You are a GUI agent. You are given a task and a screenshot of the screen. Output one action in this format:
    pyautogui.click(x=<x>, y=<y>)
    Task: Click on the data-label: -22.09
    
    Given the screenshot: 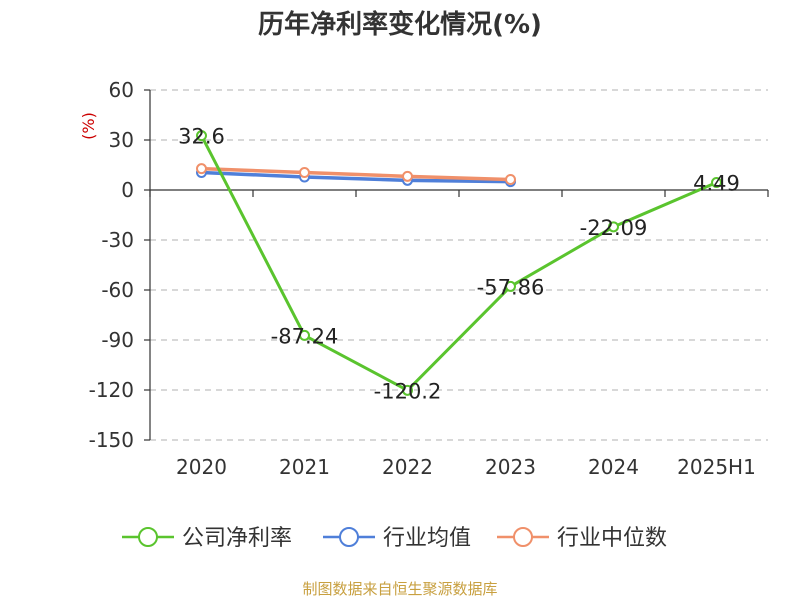 What is the action you would take?
    pyautogui.click(x=614, y=228)
    